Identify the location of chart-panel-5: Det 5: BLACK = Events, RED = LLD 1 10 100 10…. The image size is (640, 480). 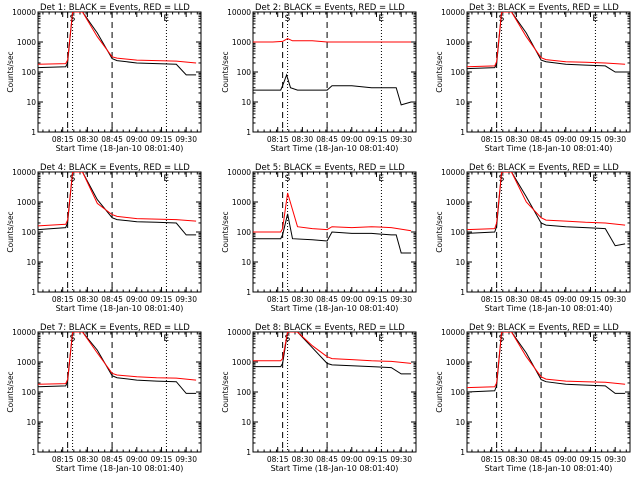
(319, 238).